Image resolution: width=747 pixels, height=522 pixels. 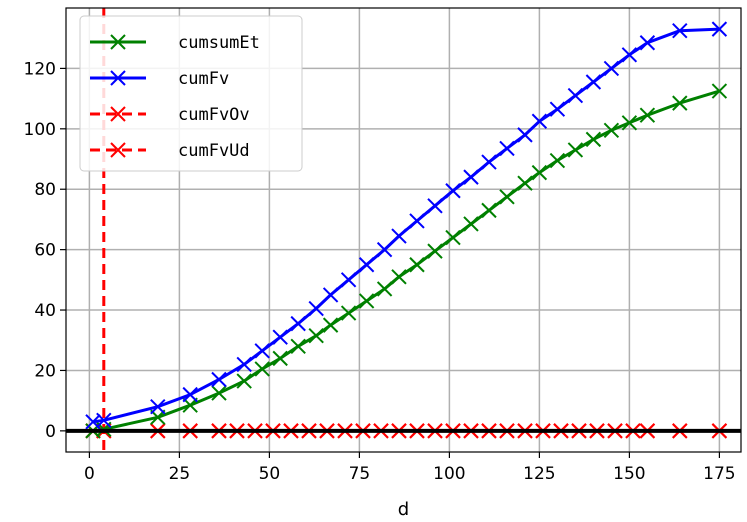 What do you see at coordinates (159, 79) in the screenshot?
I see `legend-item-cumFv: cumFv` at bounding box center [159, 79].